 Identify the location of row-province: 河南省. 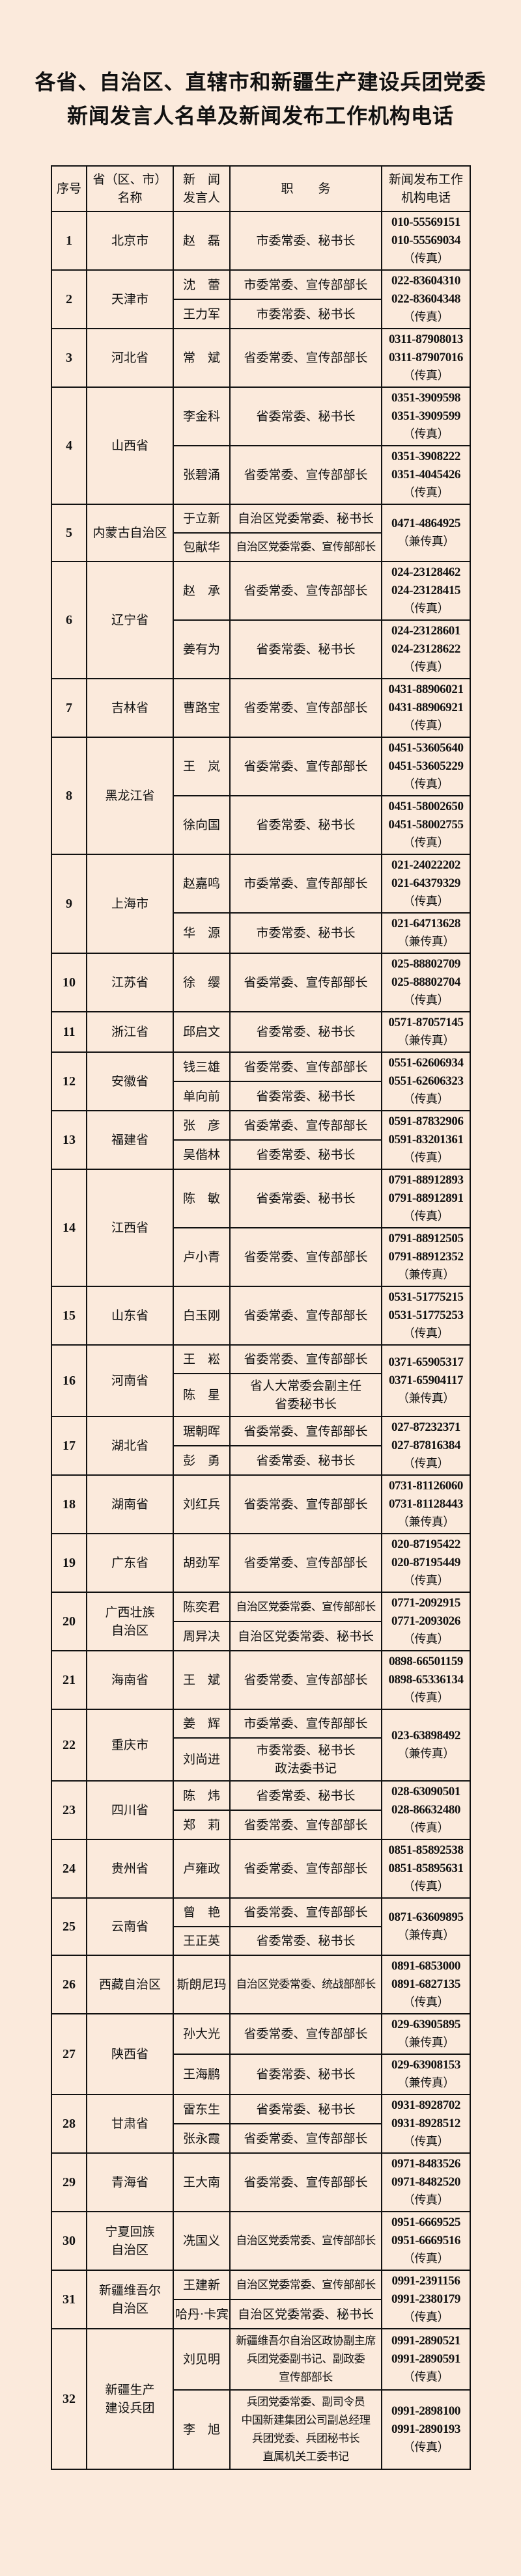
(130, 1380).